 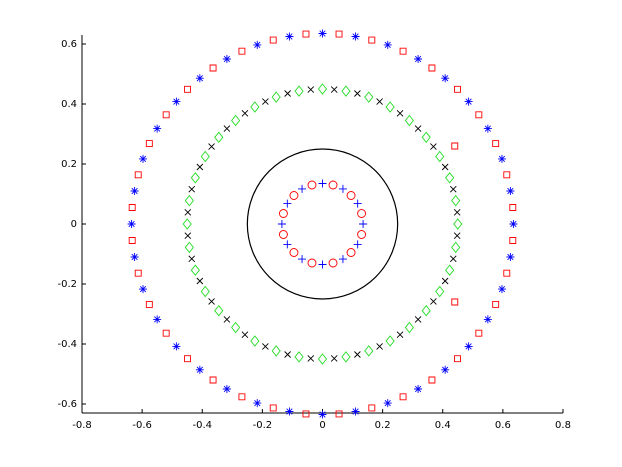 What do you see at coordinates (503, 425) in the screenshot?
I see `x-tick-label: 0.6` at bounding box center [503, 425].